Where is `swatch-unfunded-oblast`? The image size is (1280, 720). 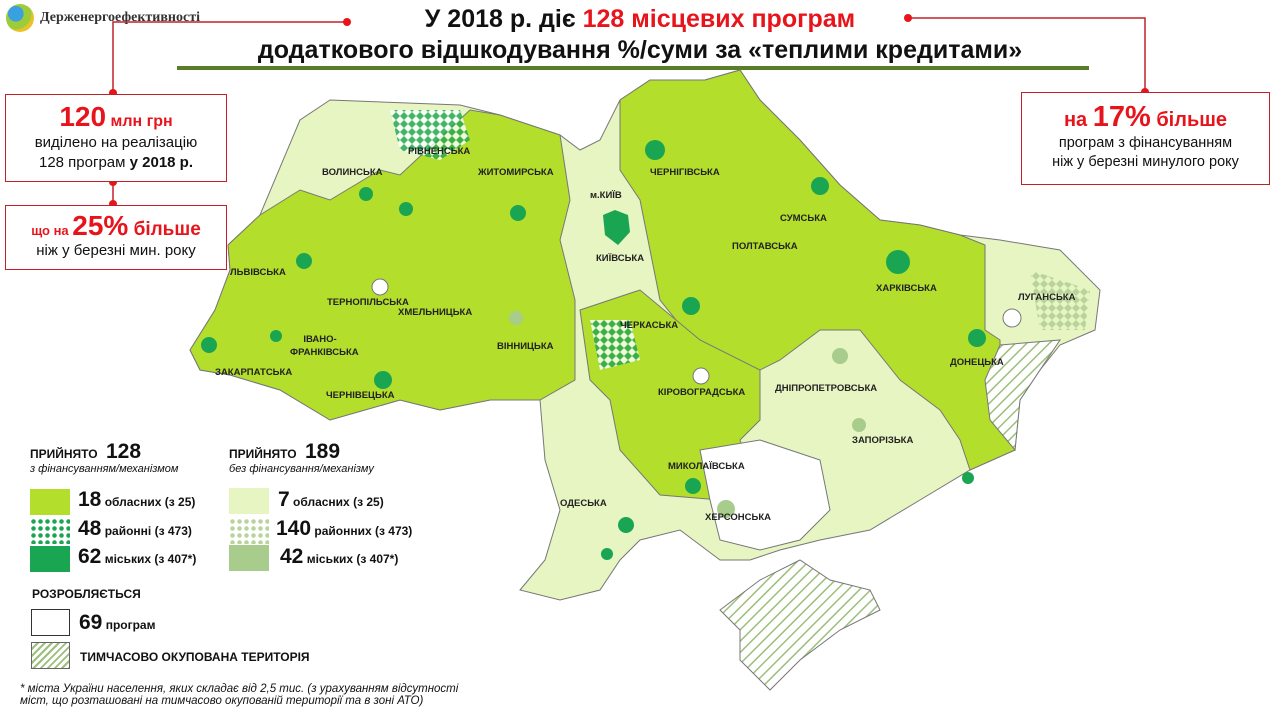 swatch-unfunded-oblast is located at coordinates (249, 501).